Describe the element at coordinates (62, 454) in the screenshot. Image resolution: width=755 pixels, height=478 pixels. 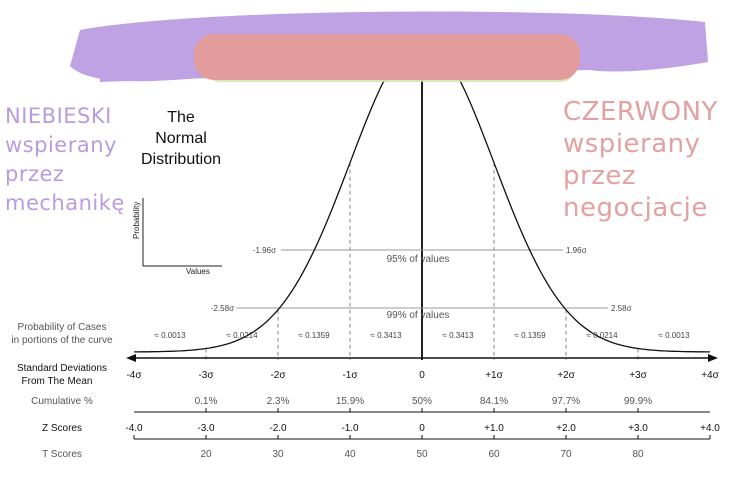
I see `t-row-label: T Scores` at that location.